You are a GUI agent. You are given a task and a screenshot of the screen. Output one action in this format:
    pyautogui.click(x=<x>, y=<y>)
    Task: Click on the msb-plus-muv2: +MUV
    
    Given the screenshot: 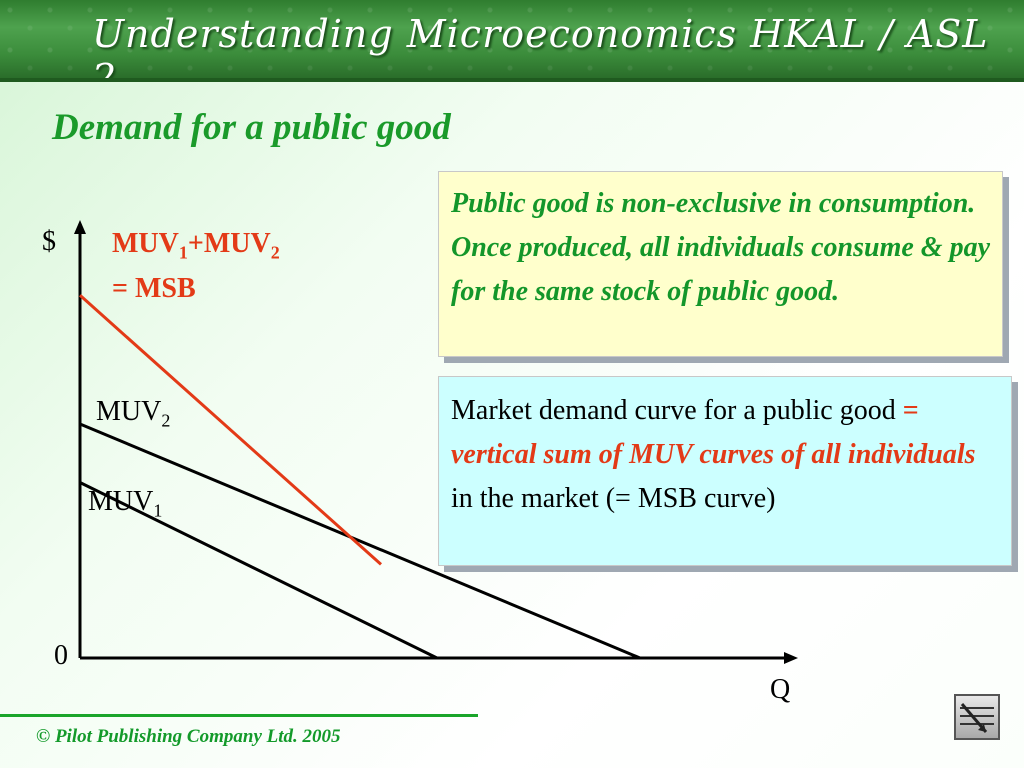 What is the action you would take?
    pyautogui.click(x=229, y=243)
    